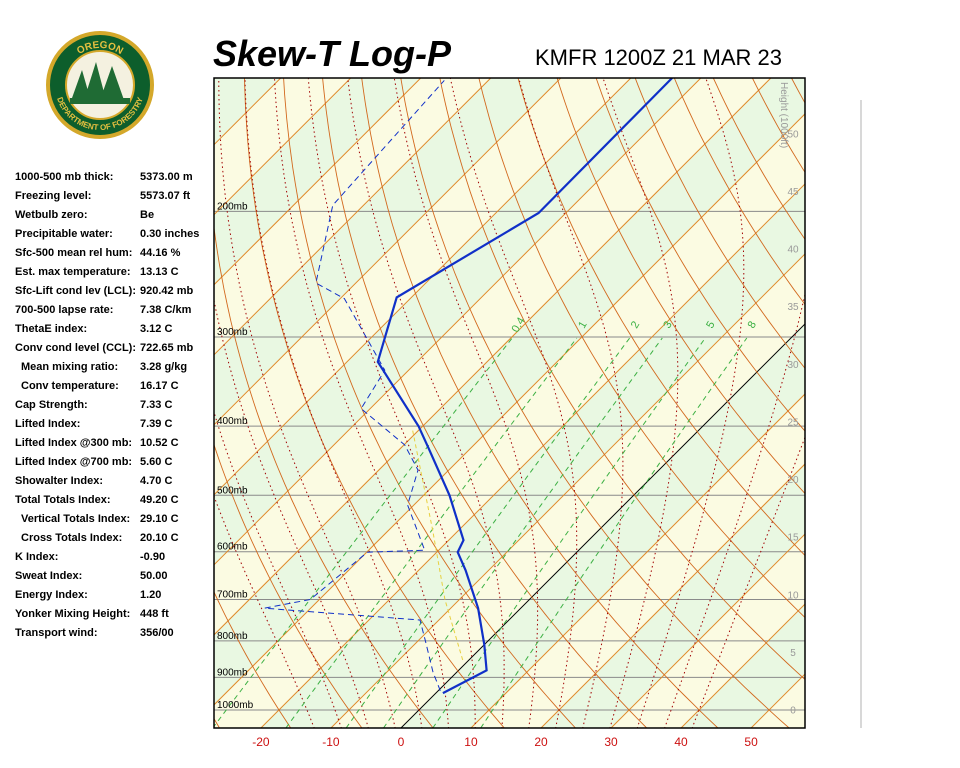  What do you see at coordinates (232, 547) in the screenshot?
I see `y-tick-label: 600mb` at bounding box center [232, 547].